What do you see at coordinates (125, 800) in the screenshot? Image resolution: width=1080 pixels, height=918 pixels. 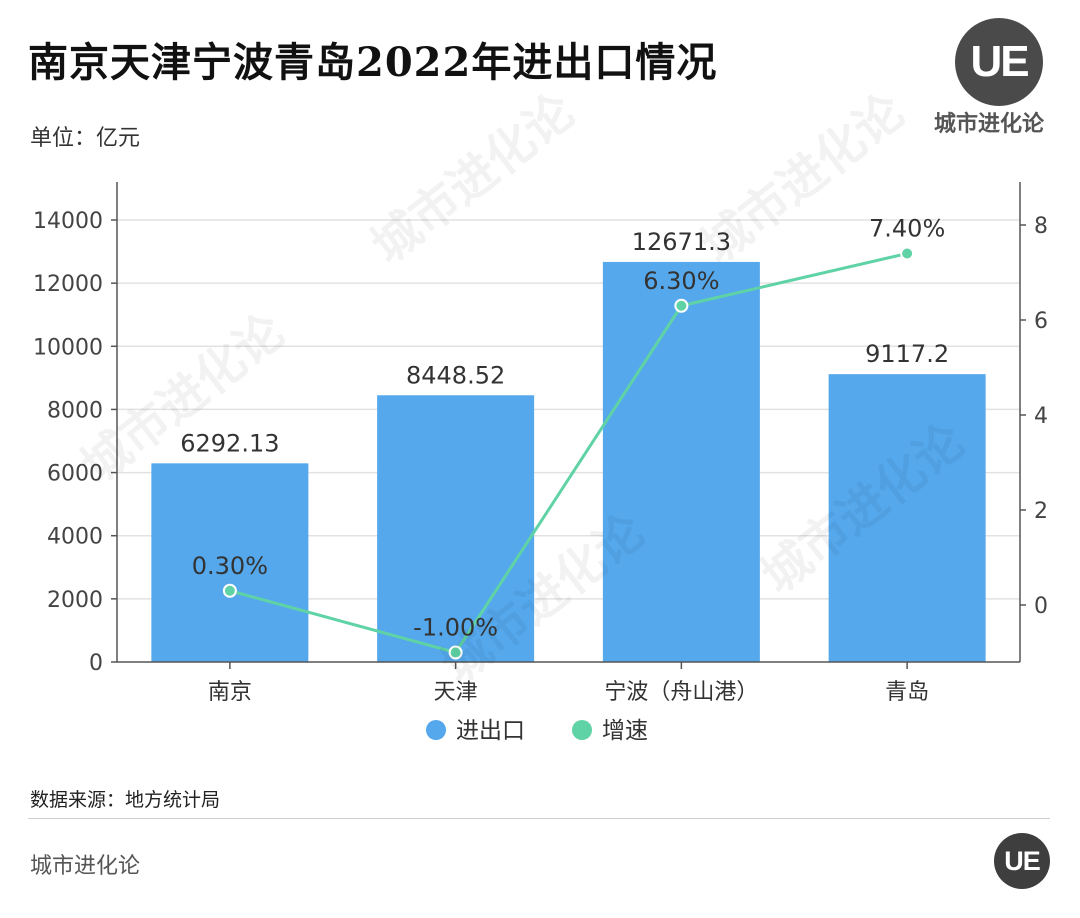 I see `data-source: 数据来源：地方统计局` at bounding box center [125, 800].